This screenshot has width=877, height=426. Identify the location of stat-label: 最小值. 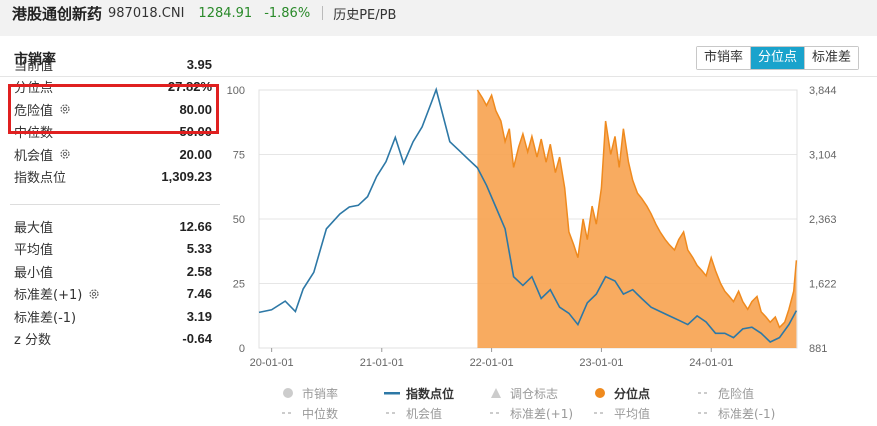
(33, 271).